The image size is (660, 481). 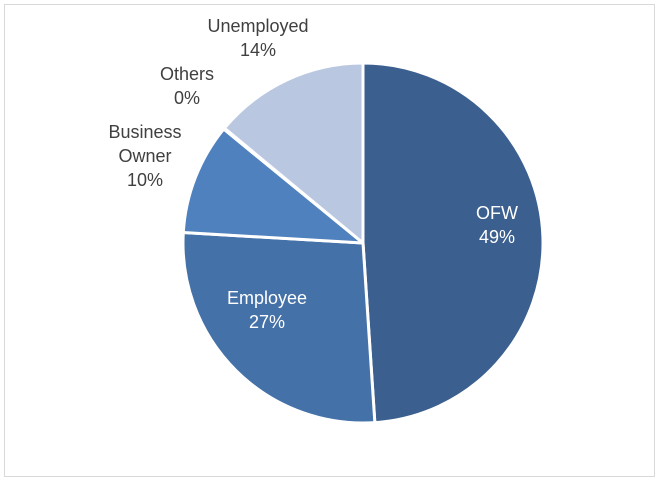 What do you see at coordinates (187, 86) in the screenshot?
I see `data-label-others: Others 0%` at bounding box center [187, 86].